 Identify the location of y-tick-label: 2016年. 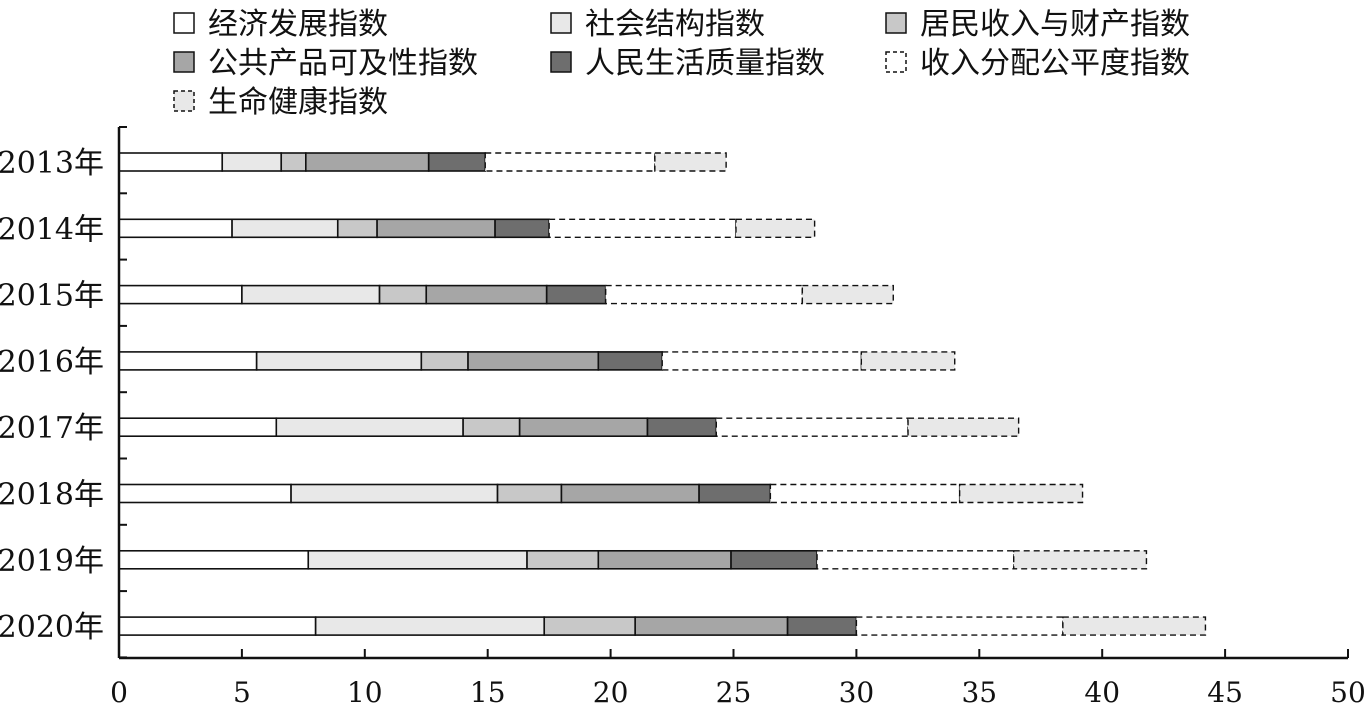
(52, 362).